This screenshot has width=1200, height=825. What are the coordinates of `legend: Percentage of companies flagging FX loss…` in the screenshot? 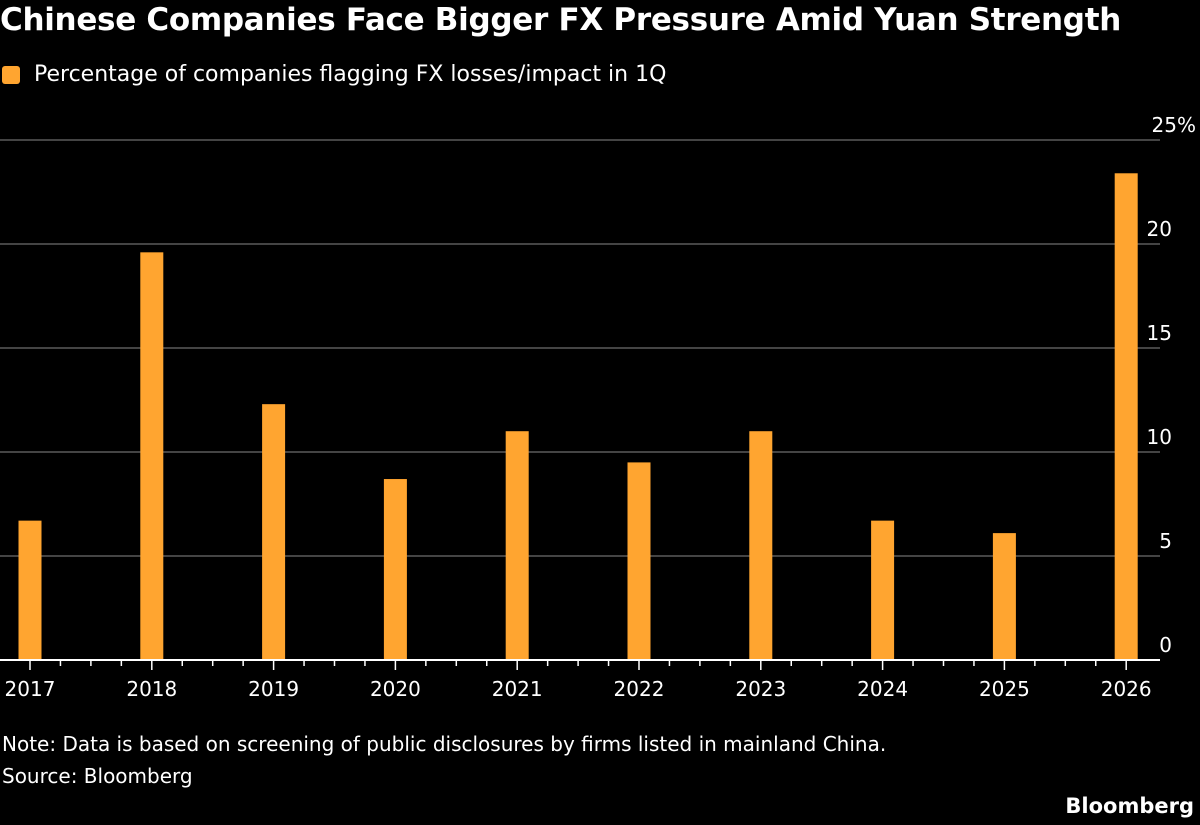 It's located at (334, 74).